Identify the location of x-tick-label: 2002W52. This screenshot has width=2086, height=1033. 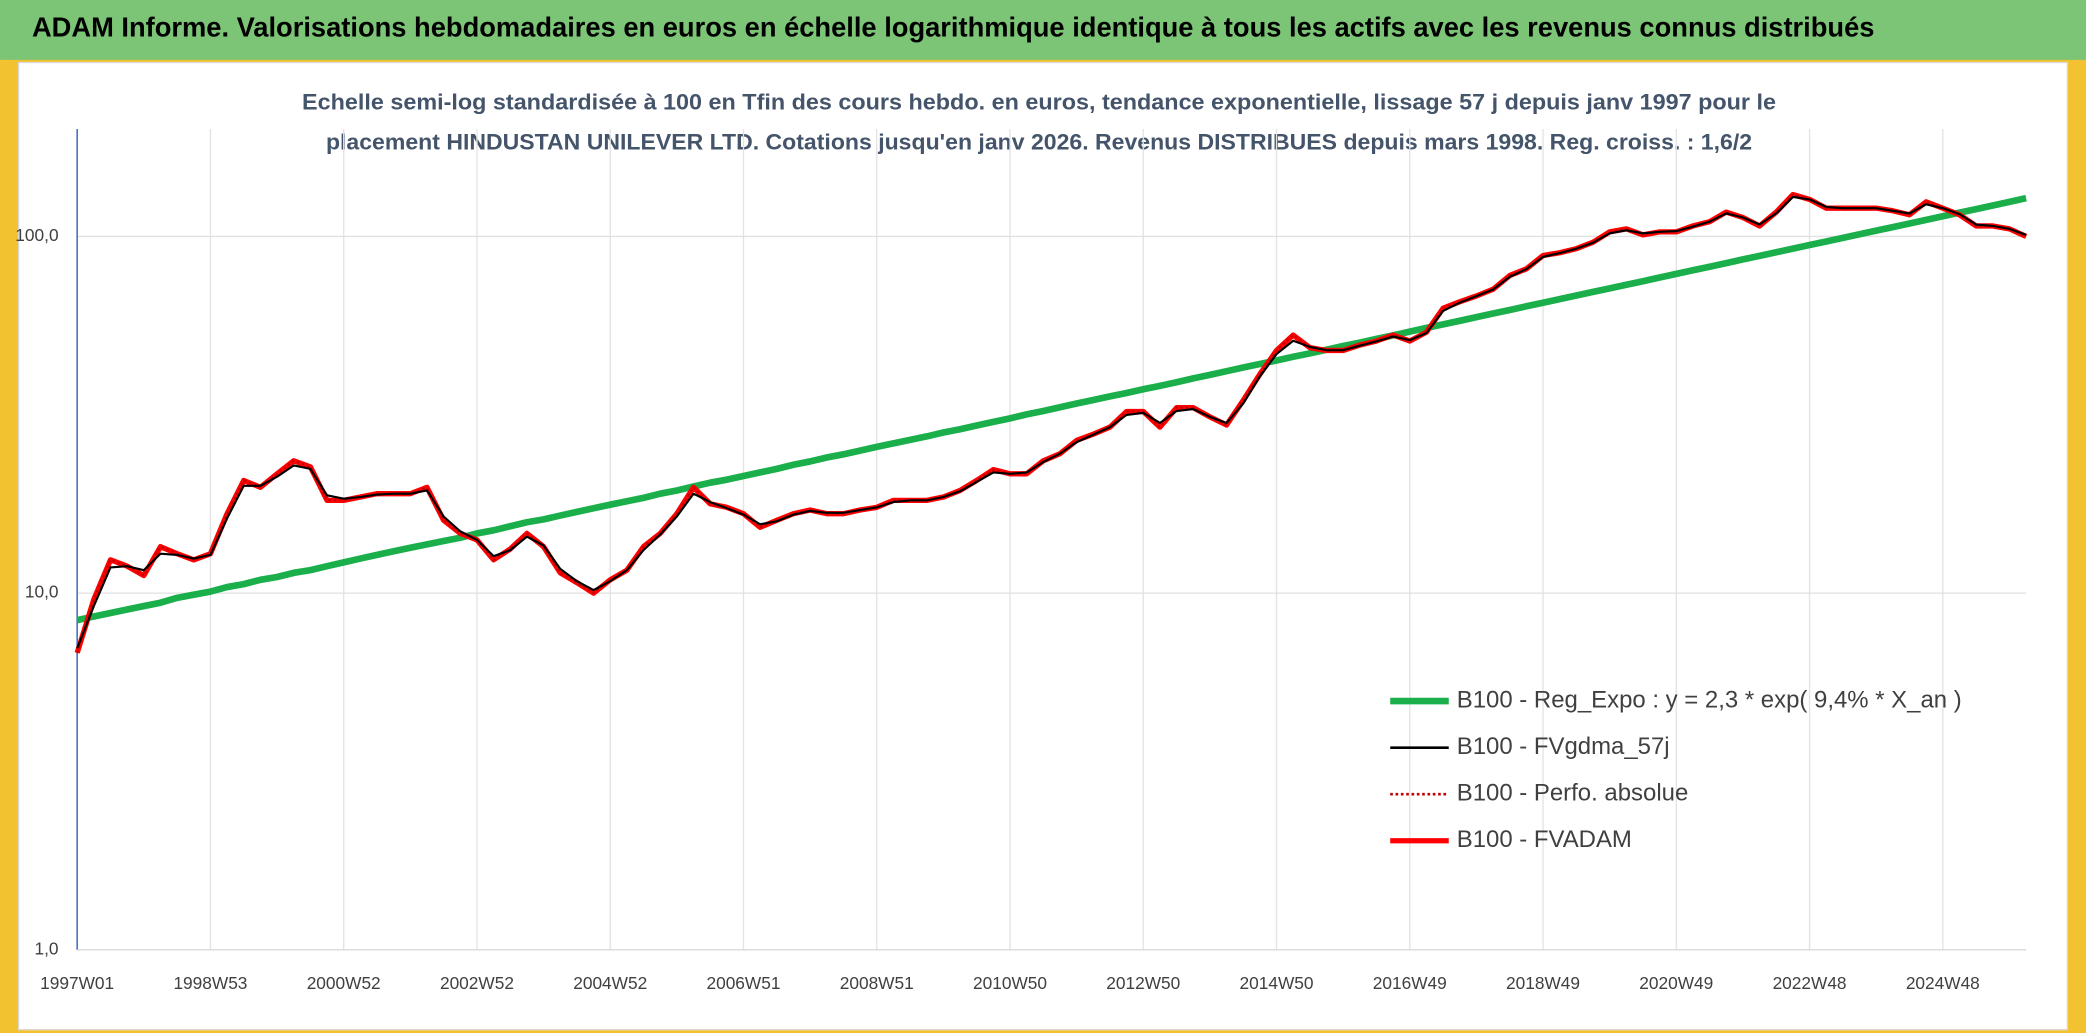
(477, 983).